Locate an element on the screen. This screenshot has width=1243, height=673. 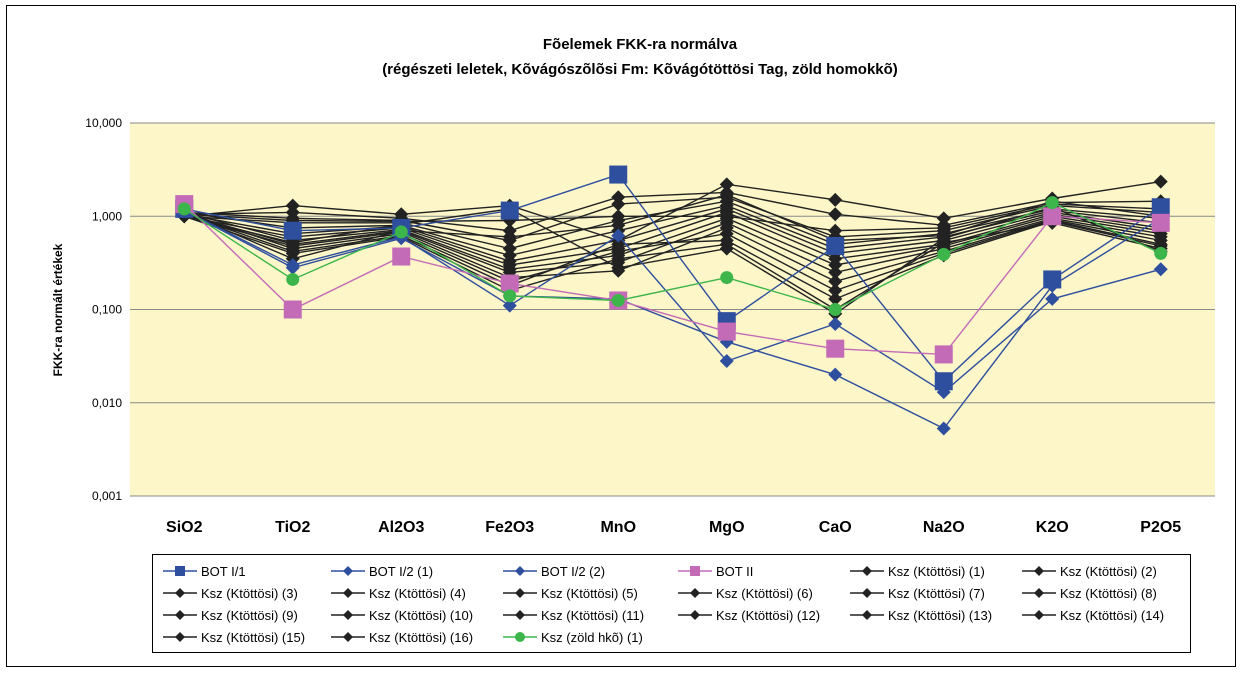
legend-label: BOT I/1 is located at coordinates (223, 571).